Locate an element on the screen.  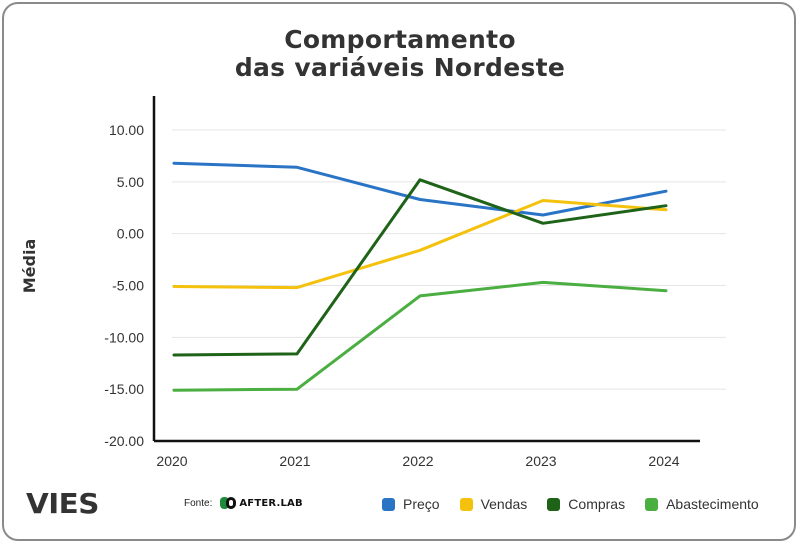
x-tick-label: 2023 is located at coordinates (540, 461).